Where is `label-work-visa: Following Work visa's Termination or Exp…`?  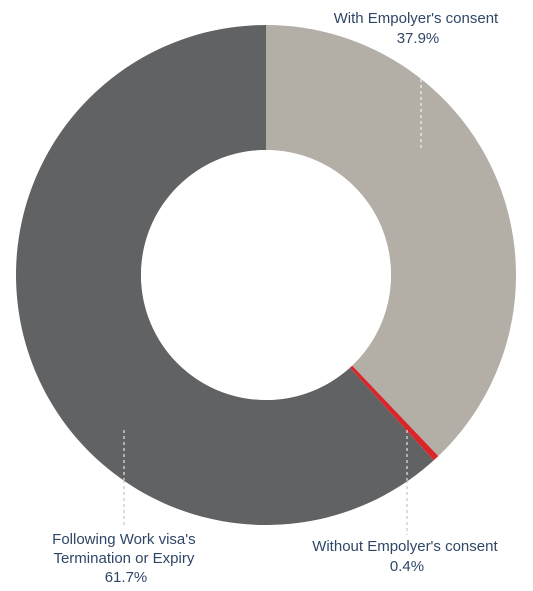 label-work-visa: Following Work visa's Termination or Exp… is located at coordinates (126, 558).